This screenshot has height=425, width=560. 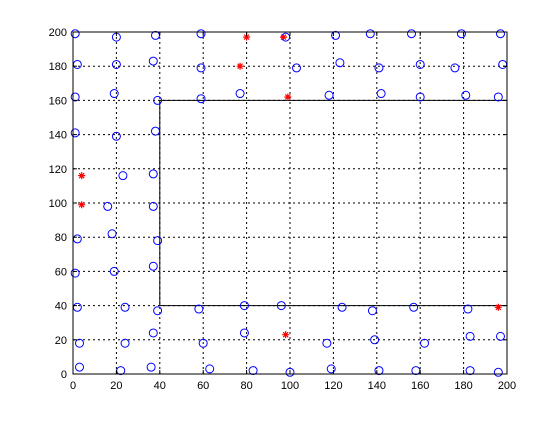 What do you see at coordinates (58, 101) in the screenshot?
I see `y-tick-label: 160` at bounding box center [58, 101].